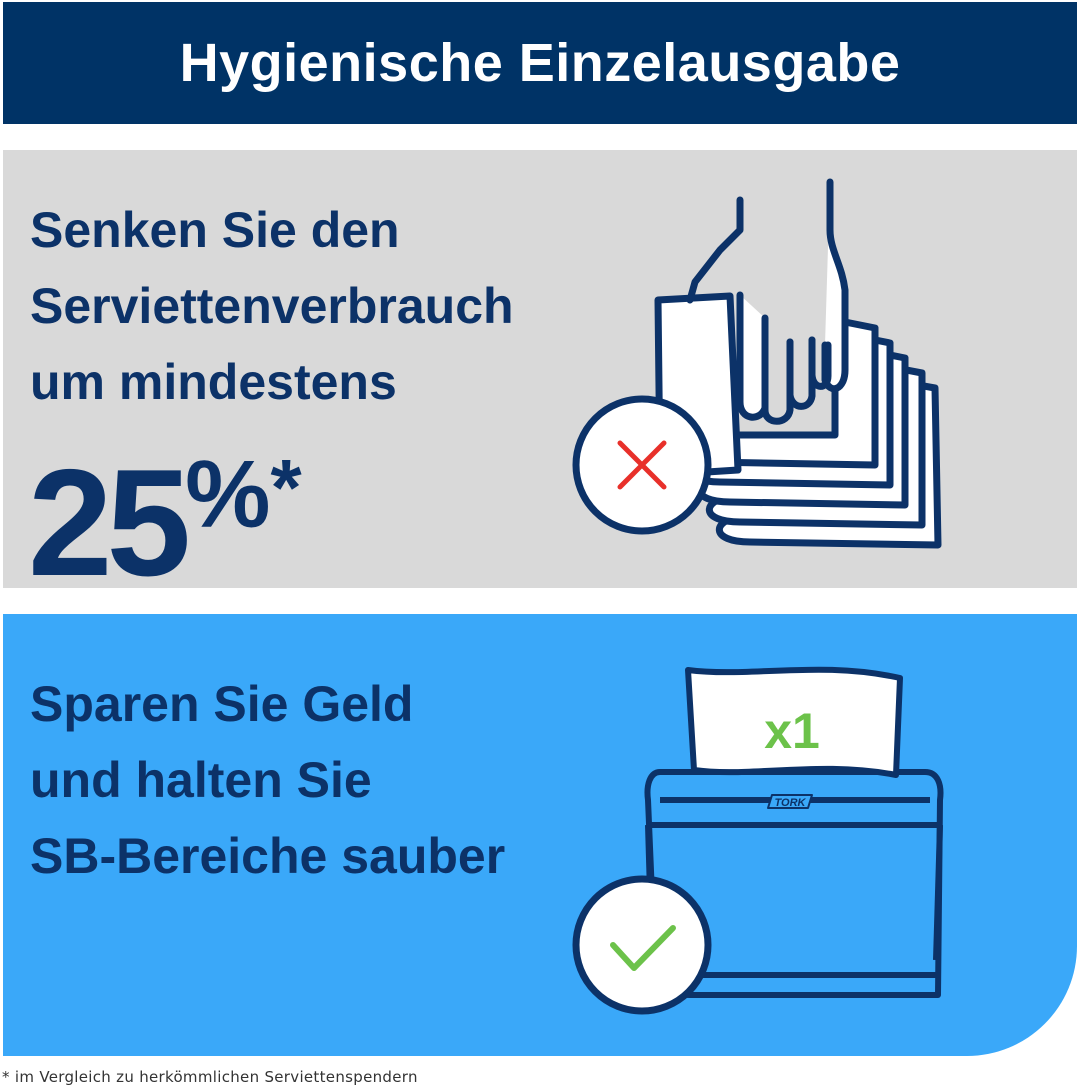  I want to click on reduce-headline-line: Serviettenverbrauch, so click(272, 306).